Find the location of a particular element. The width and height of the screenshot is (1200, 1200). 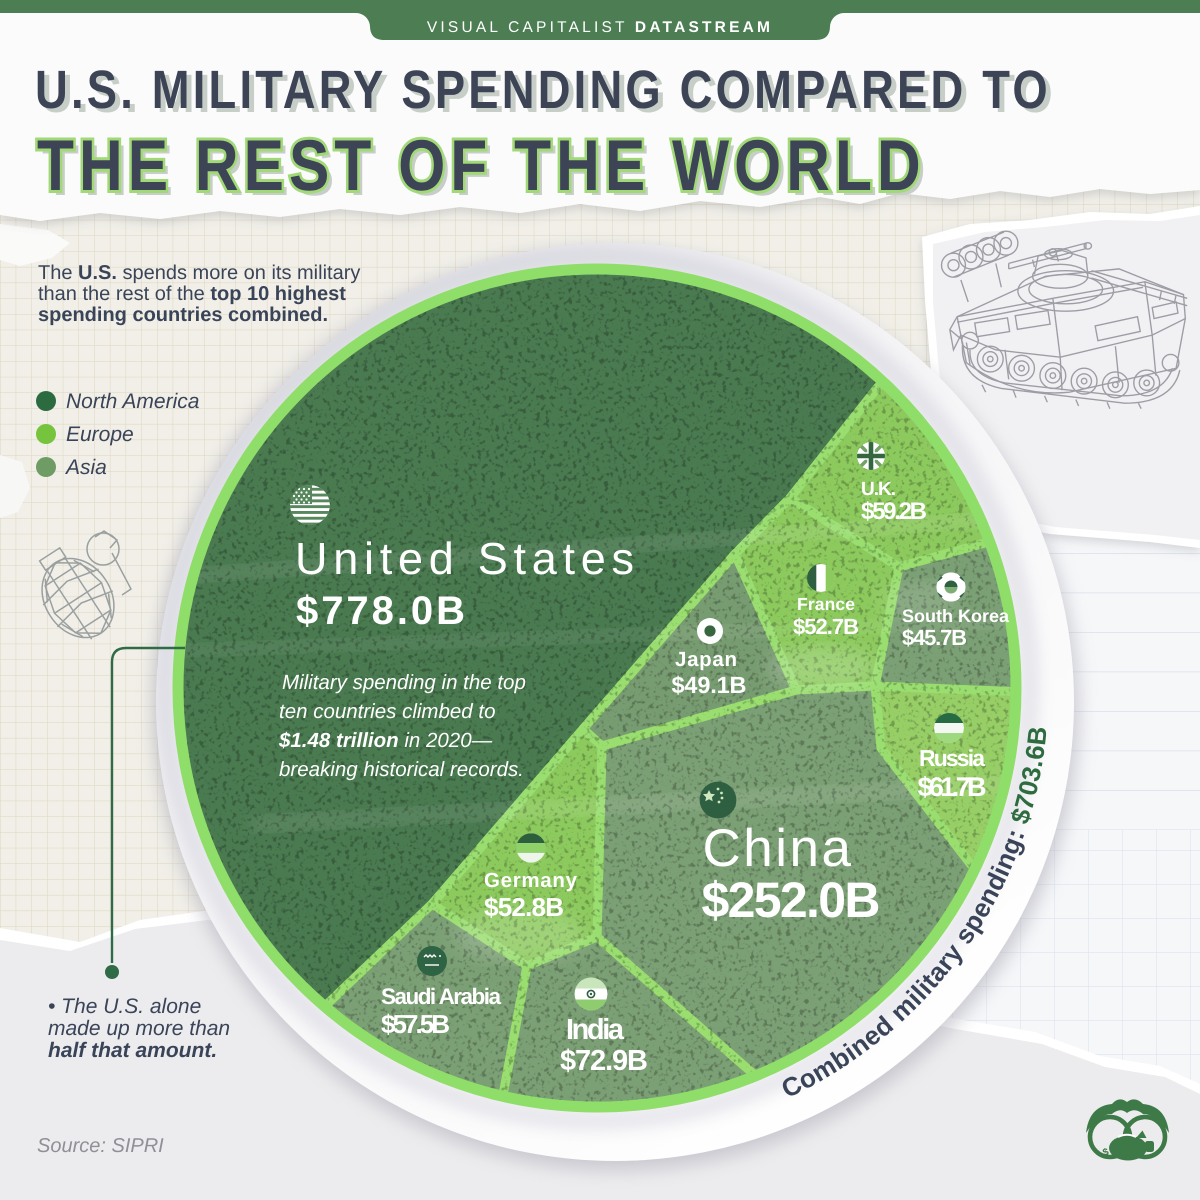

svg-text: $52.7B is located at coordinates (826, 626).